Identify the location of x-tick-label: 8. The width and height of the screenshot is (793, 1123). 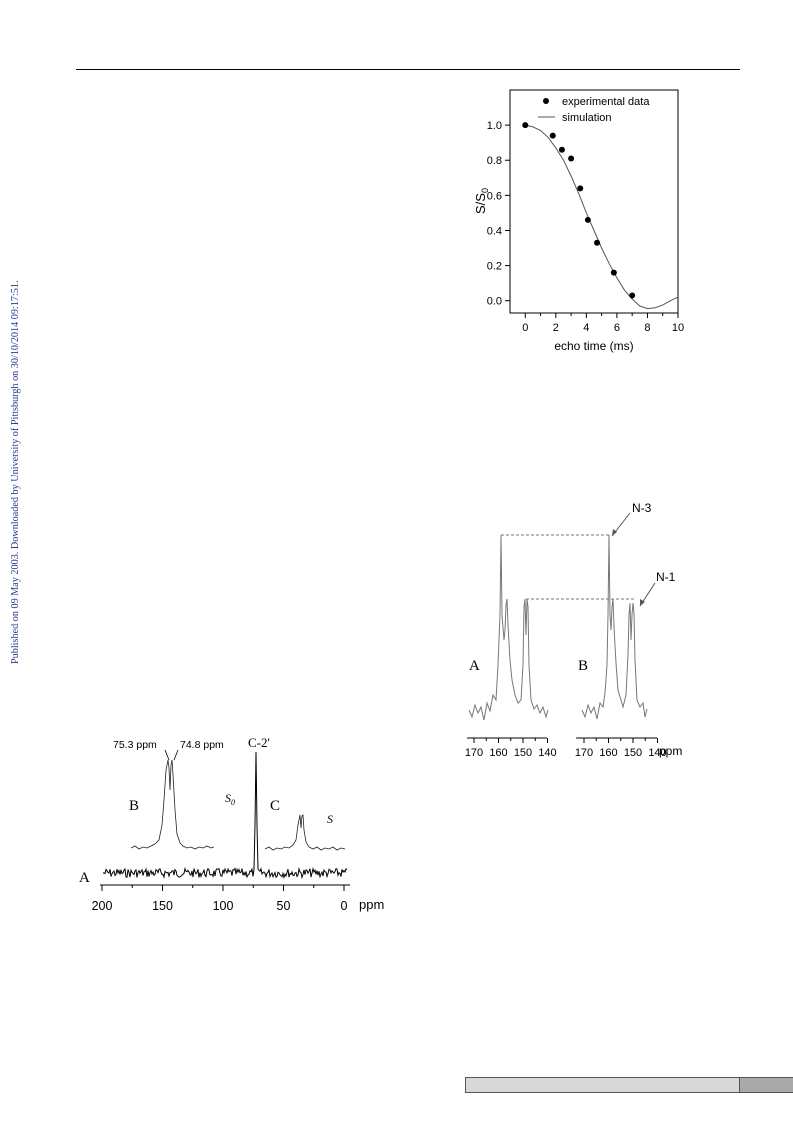
(647, 328).